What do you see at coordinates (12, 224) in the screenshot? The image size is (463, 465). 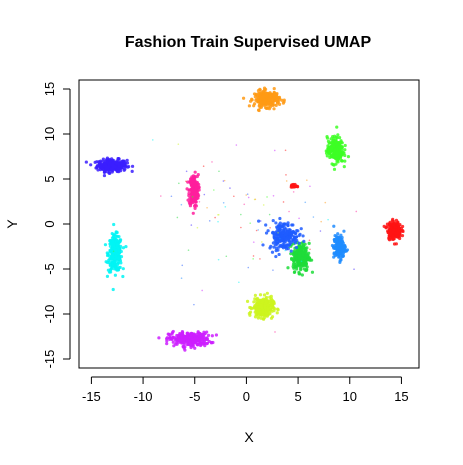 I see `y-axis-label: Y` at bounding box center [12, 224].